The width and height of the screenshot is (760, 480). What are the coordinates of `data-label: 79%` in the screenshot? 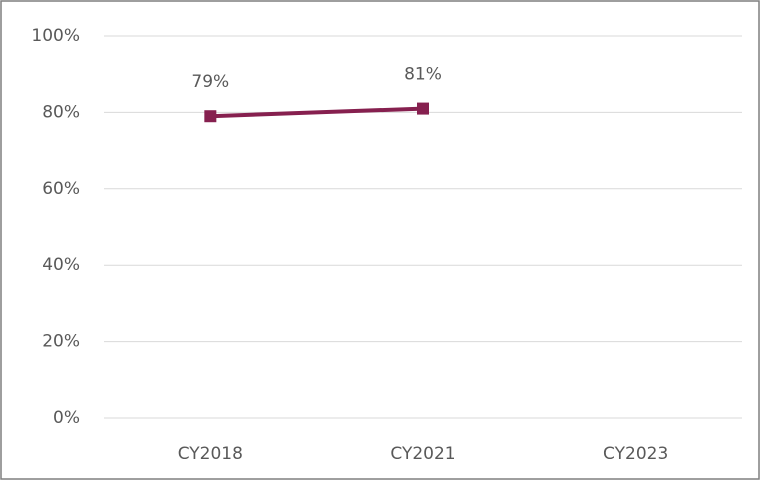 It's located at (210, 82).